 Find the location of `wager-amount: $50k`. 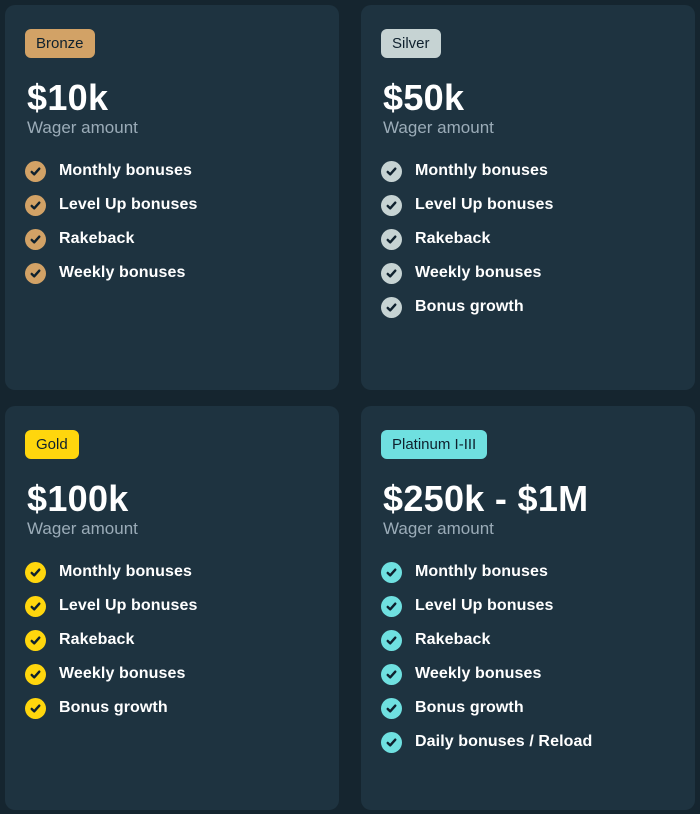

wager-amount: $50k is located at coordinates (424, 97).